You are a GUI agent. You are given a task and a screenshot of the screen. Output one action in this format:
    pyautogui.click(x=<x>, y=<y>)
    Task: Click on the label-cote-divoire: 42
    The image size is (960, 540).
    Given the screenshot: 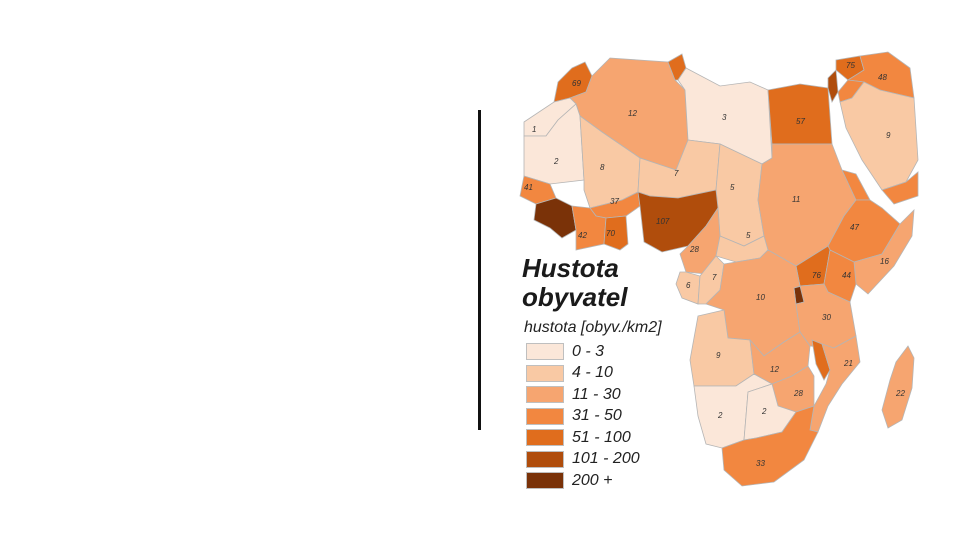 What is the action you would take?
    pyautogui.click(x=582, y=235)
    